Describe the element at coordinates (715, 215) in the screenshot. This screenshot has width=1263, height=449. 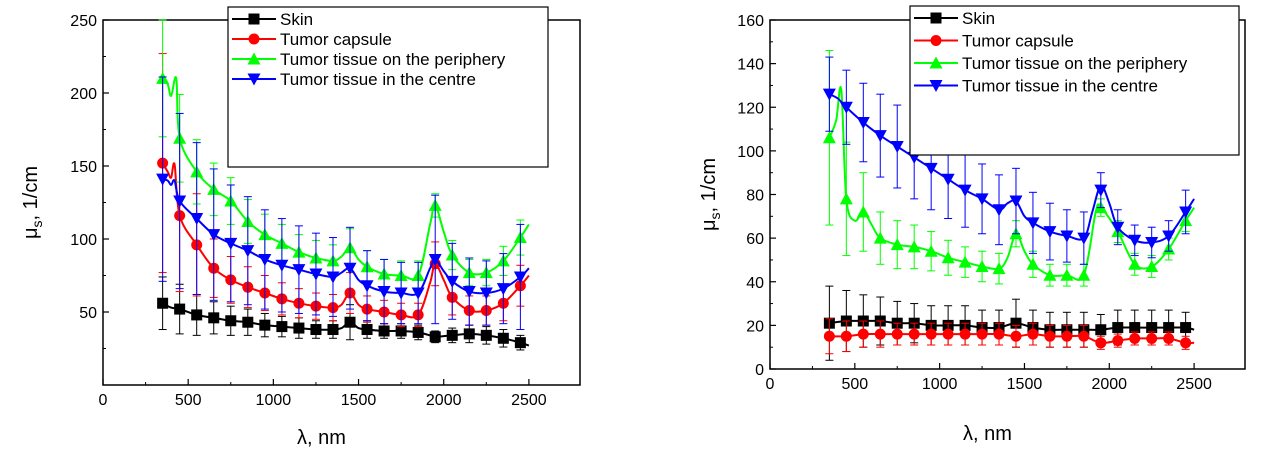
I see `y-axis-label-subscript: s` at that location.